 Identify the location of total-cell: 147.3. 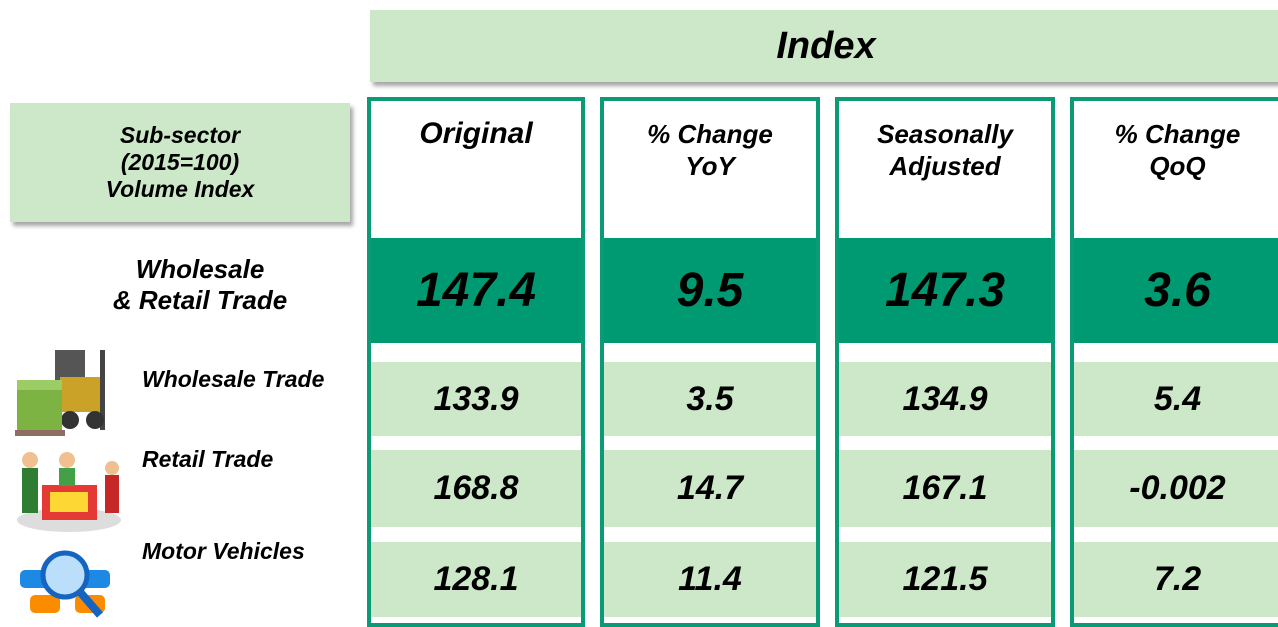
(945, 290).